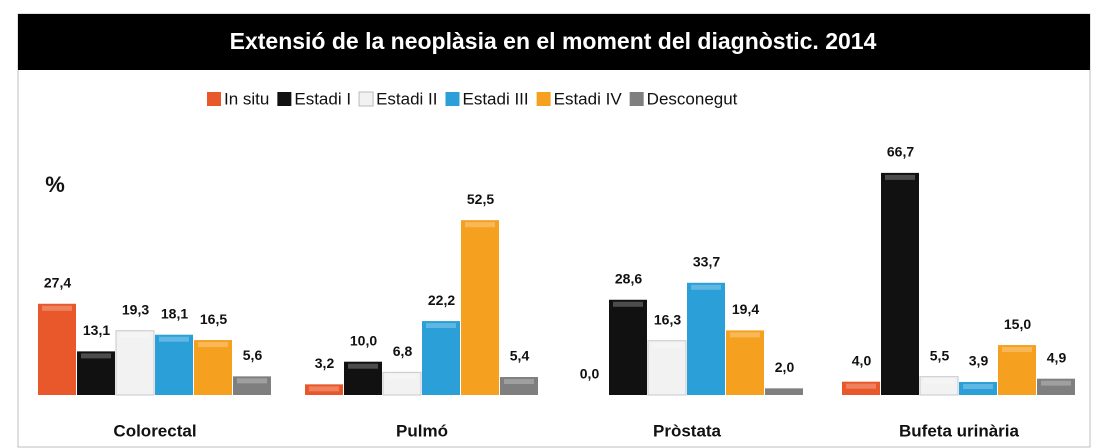  Describe the element at coordinates (480, 199) in the screenshot. I see `data-label: 52,5` at that location.